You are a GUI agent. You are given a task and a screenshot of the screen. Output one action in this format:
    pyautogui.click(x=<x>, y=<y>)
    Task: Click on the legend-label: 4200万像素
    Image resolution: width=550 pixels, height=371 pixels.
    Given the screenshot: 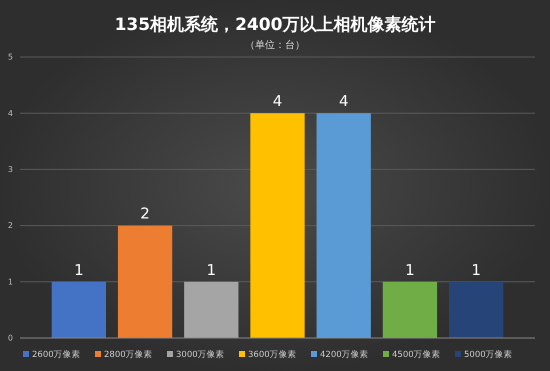 What is the action you would take?
    pyautogui.click(x=344, y=354)
    